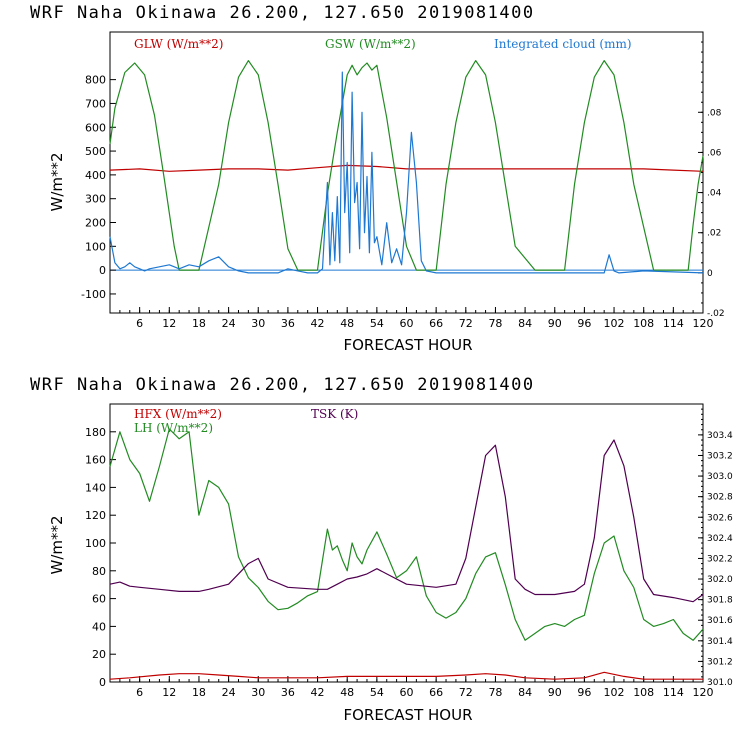 The image size is (740, 745). What do you see at coordinates (720, 662) in the screenshot?
I see `y2-tick-label: 301.2` at bounding box center [720, 662].